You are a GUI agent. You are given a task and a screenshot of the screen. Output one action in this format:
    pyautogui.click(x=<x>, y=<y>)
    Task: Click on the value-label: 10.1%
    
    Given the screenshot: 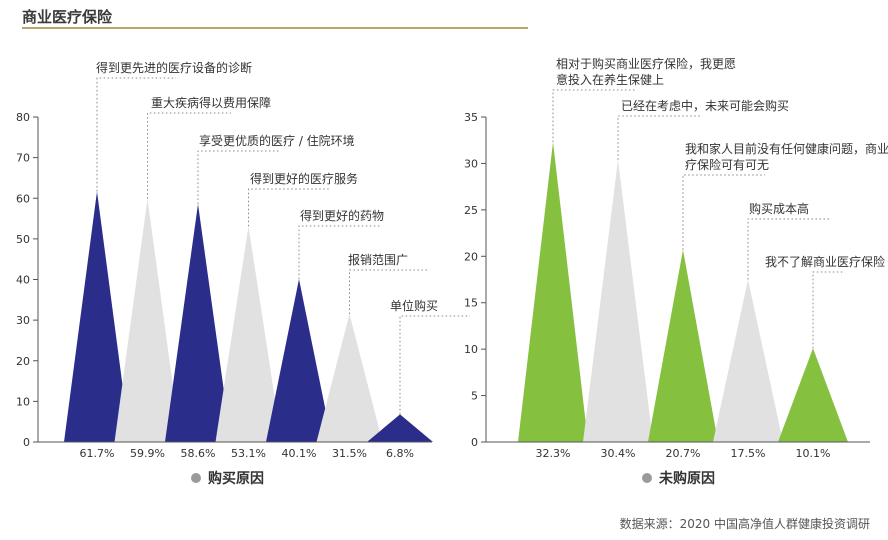 What is the action you would take?
    pyautogui.click(x=813, y=453)
    